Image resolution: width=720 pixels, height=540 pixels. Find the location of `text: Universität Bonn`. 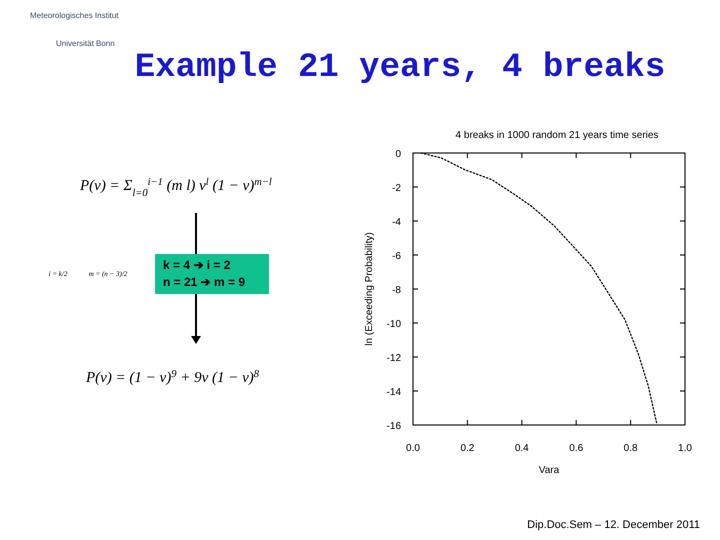

text: Universität Bonn is located at coordinates (85, 43).